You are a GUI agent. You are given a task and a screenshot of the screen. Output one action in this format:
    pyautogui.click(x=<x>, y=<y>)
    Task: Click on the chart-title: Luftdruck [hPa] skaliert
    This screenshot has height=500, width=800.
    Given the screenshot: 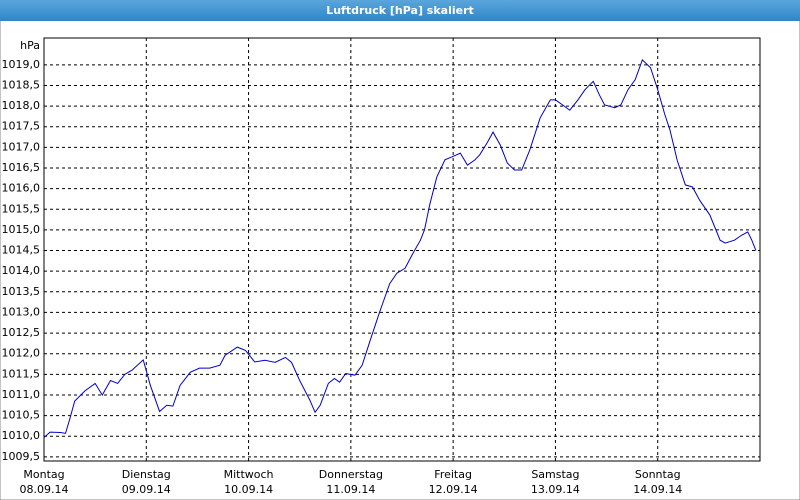 What is the action you would take?
    pyautogui.click(x=400, y=10)
    